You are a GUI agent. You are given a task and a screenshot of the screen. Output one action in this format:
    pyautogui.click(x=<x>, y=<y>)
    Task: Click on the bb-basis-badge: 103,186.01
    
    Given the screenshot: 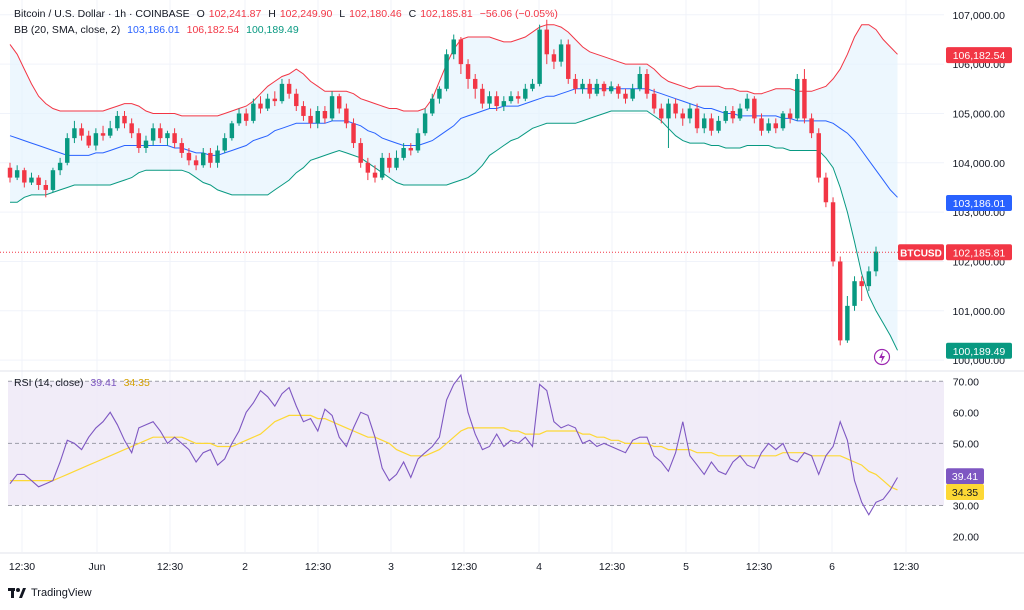 What is the action you would take?
    pyautogui.click(x=979, y=202)
    